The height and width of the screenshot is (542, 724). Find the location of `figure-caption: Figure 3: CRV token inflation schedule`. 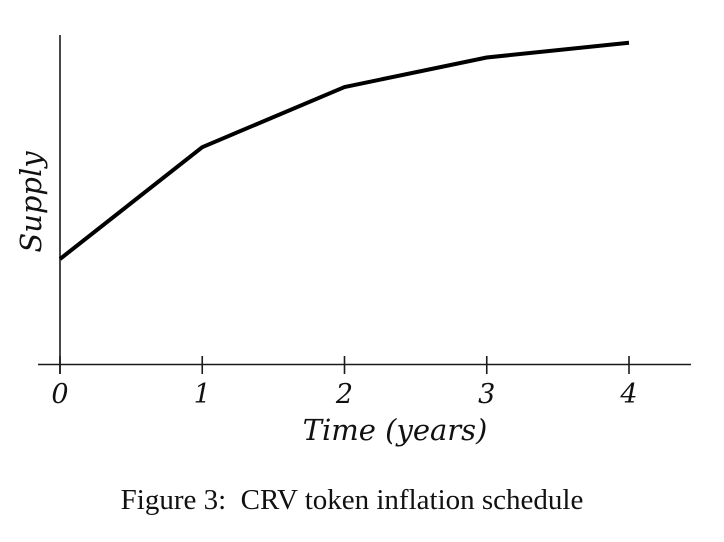

figure-caption: Figure 3: CRV token inflation schedule is located at coordinates (352, 500).